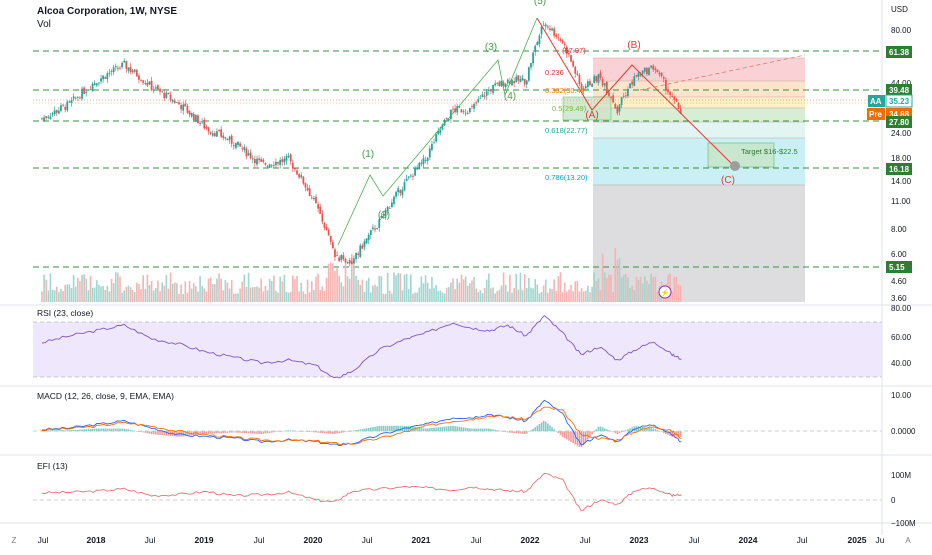  I want to click on corrective-wave-line, so click(636, 92).